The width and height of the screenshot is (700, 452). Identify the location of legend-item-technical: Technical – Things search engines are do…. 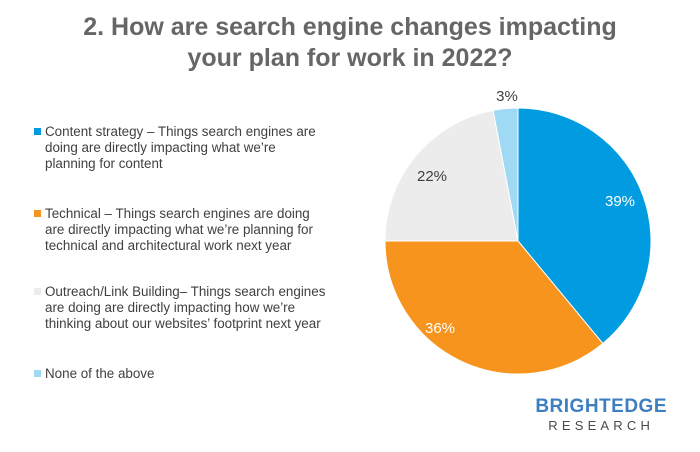
(194, 230).